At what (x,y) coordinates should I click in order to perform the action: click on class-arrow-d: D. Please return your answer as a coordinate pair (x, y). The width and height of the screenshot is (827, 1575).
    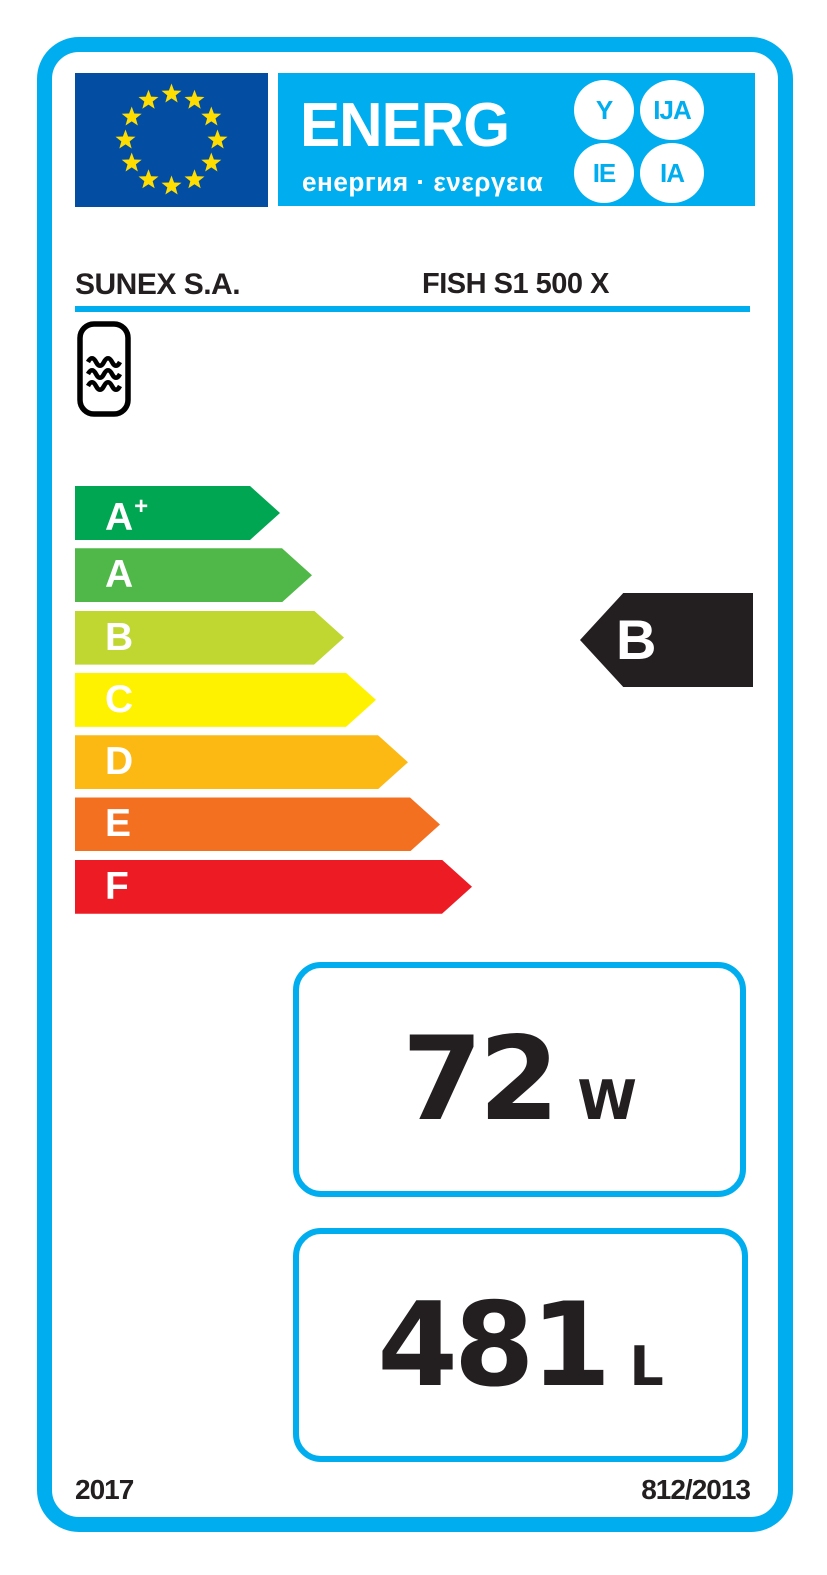
    Looking at the image, I should click on (241, 762).